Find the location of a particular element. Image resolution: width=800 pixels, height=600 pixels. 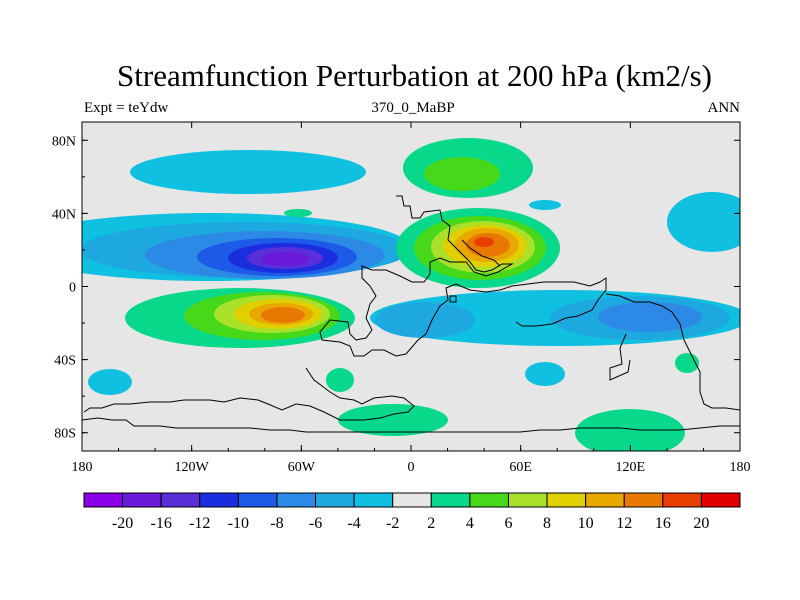

y-tick-label: 40S is located at coordinates (65, 361).